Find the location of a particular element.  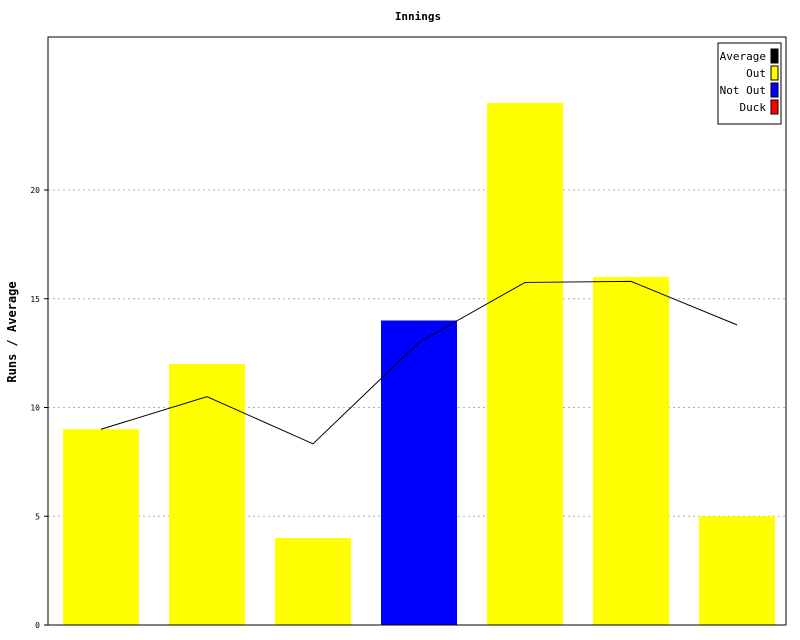

y-tick-label: 5 is located at coordinates (37, 516).